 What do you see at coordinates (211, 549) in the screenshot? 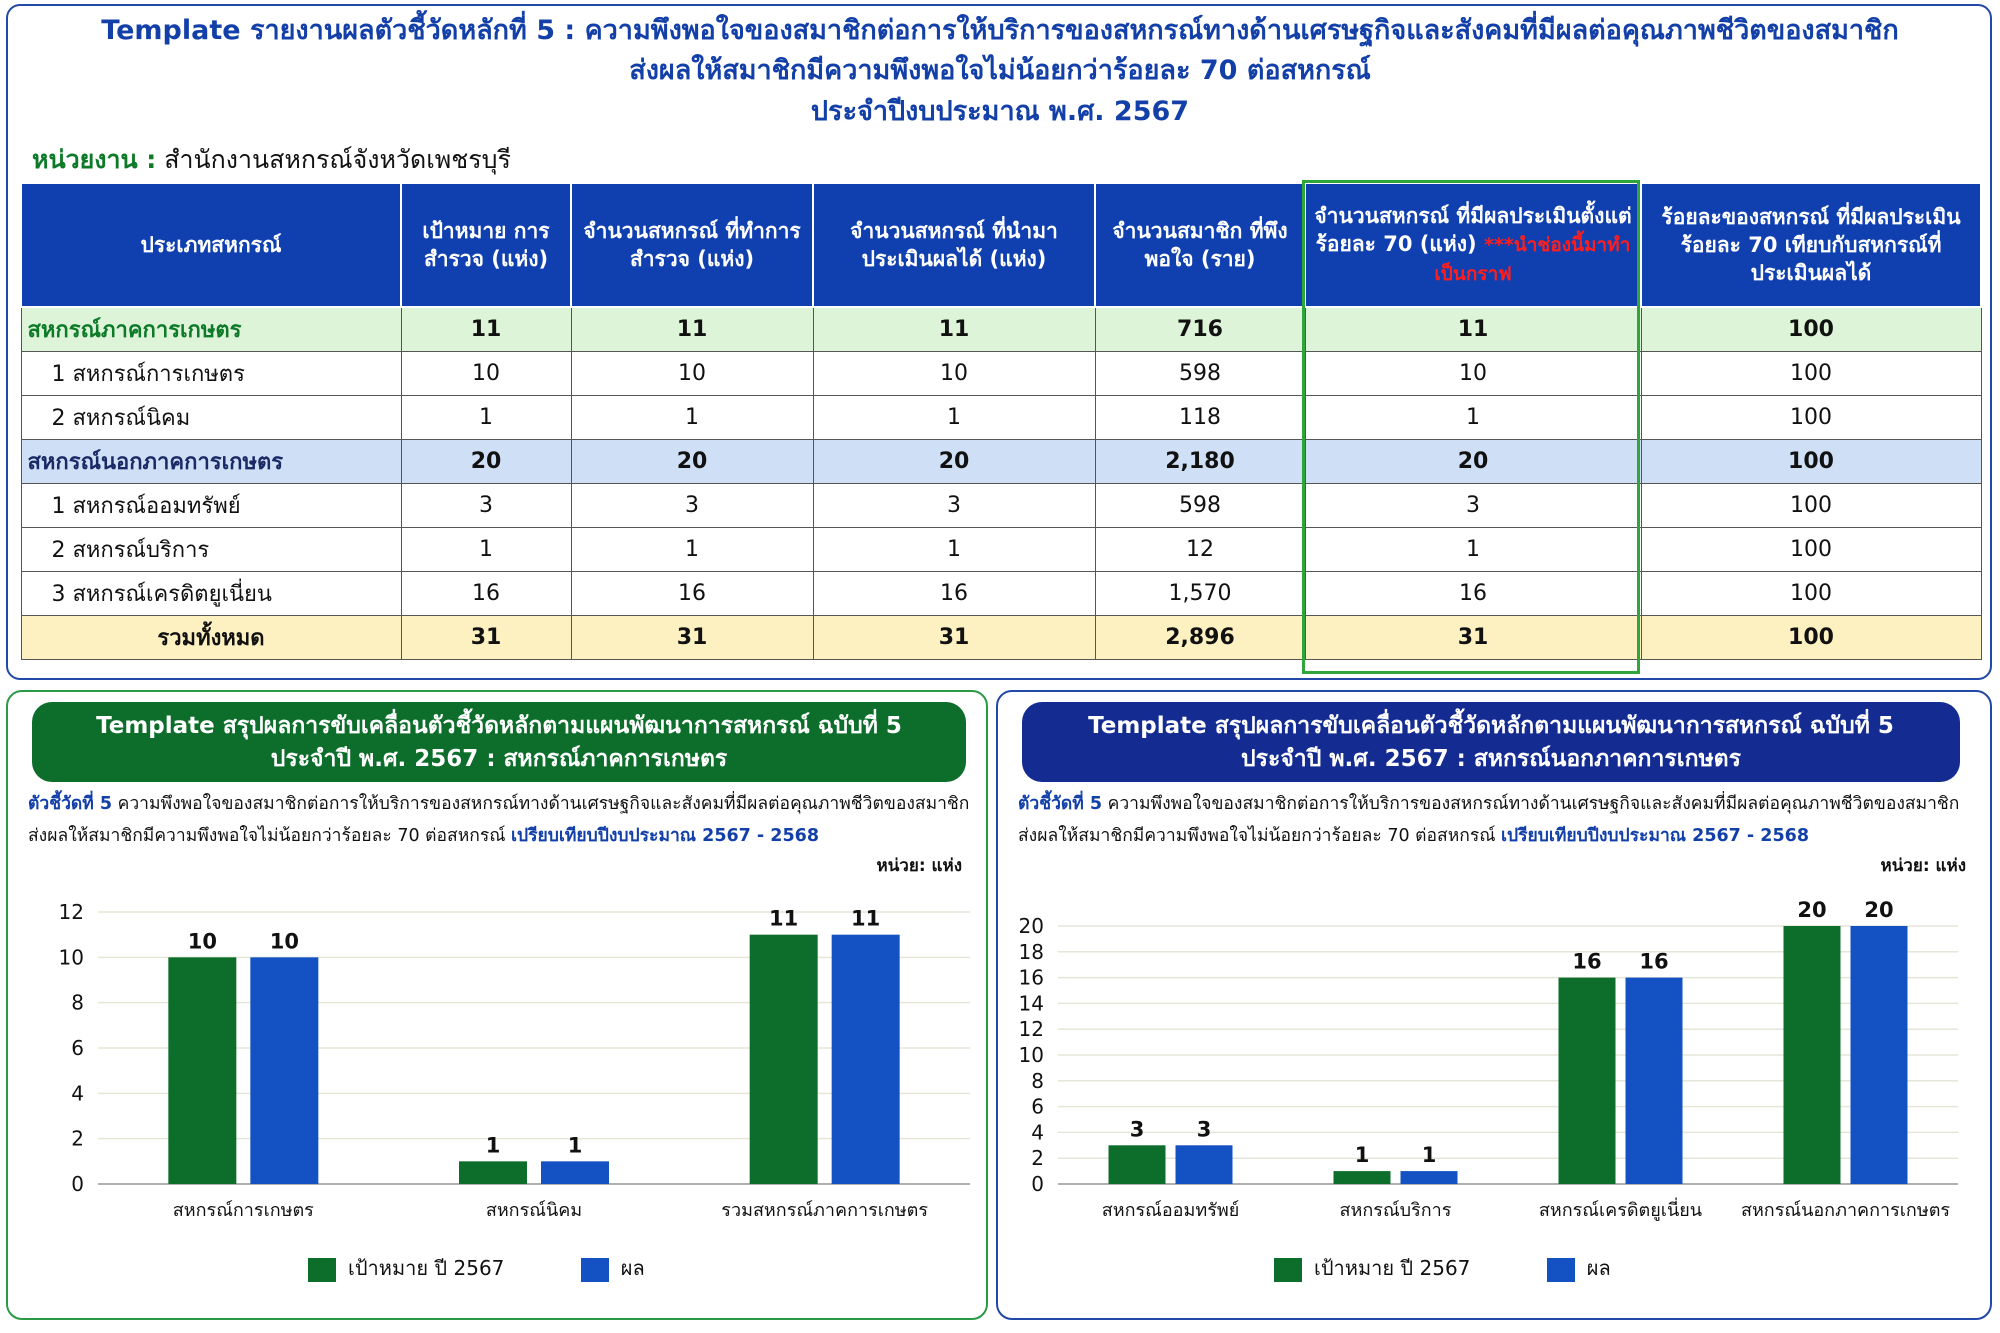
I see `cell-coop-type: 2 สหกรณ์บริการ` at bounding box center [211, 549].